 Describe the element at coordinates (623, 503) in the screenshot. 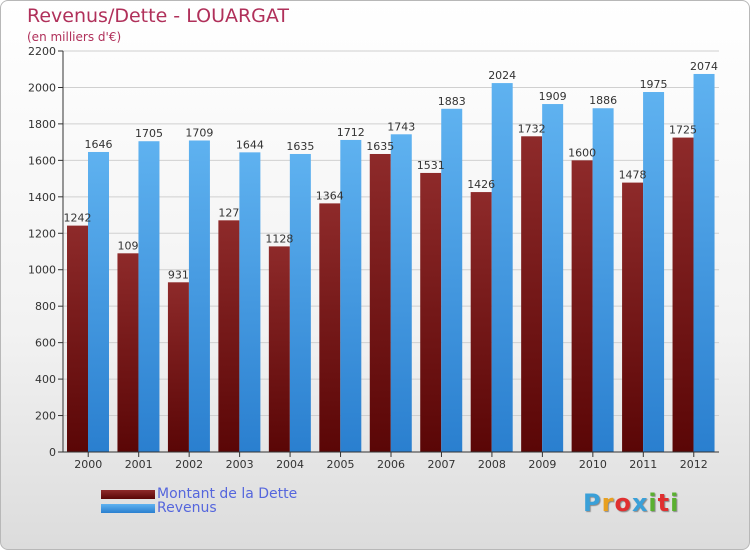

I see `logo-letter: o` at that location.